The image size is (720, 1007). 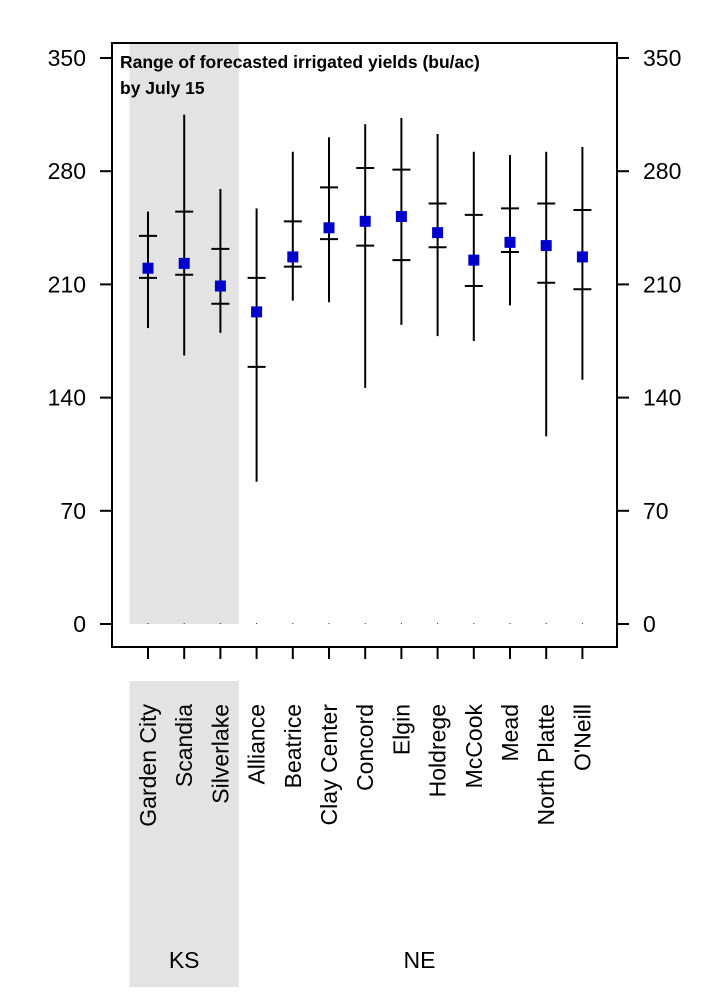 What do you see at coordinates (365, 374) in the screenshot?
I see `station-concord` at bounding box center [365, 374].